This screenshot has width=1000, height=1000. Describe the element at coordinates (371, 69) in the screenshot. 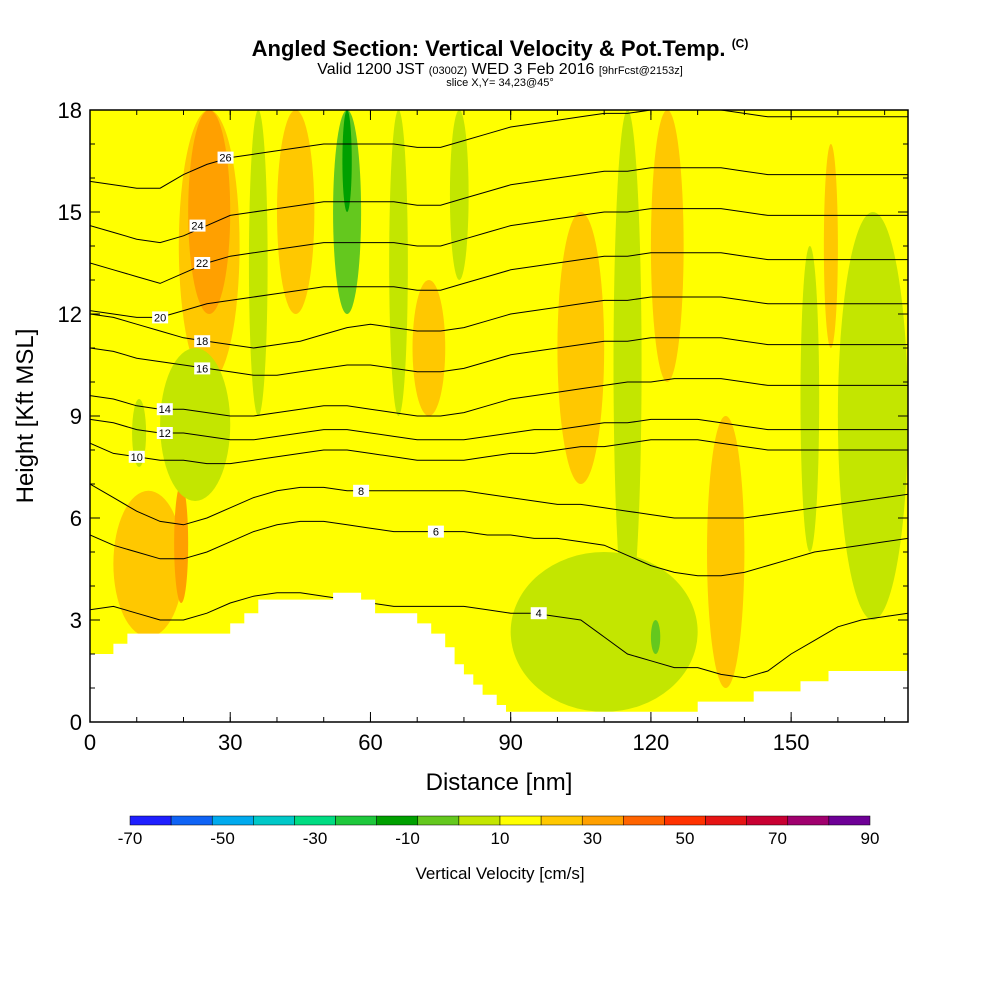

I see `valid-time: Valid 1200 JST` at that location.